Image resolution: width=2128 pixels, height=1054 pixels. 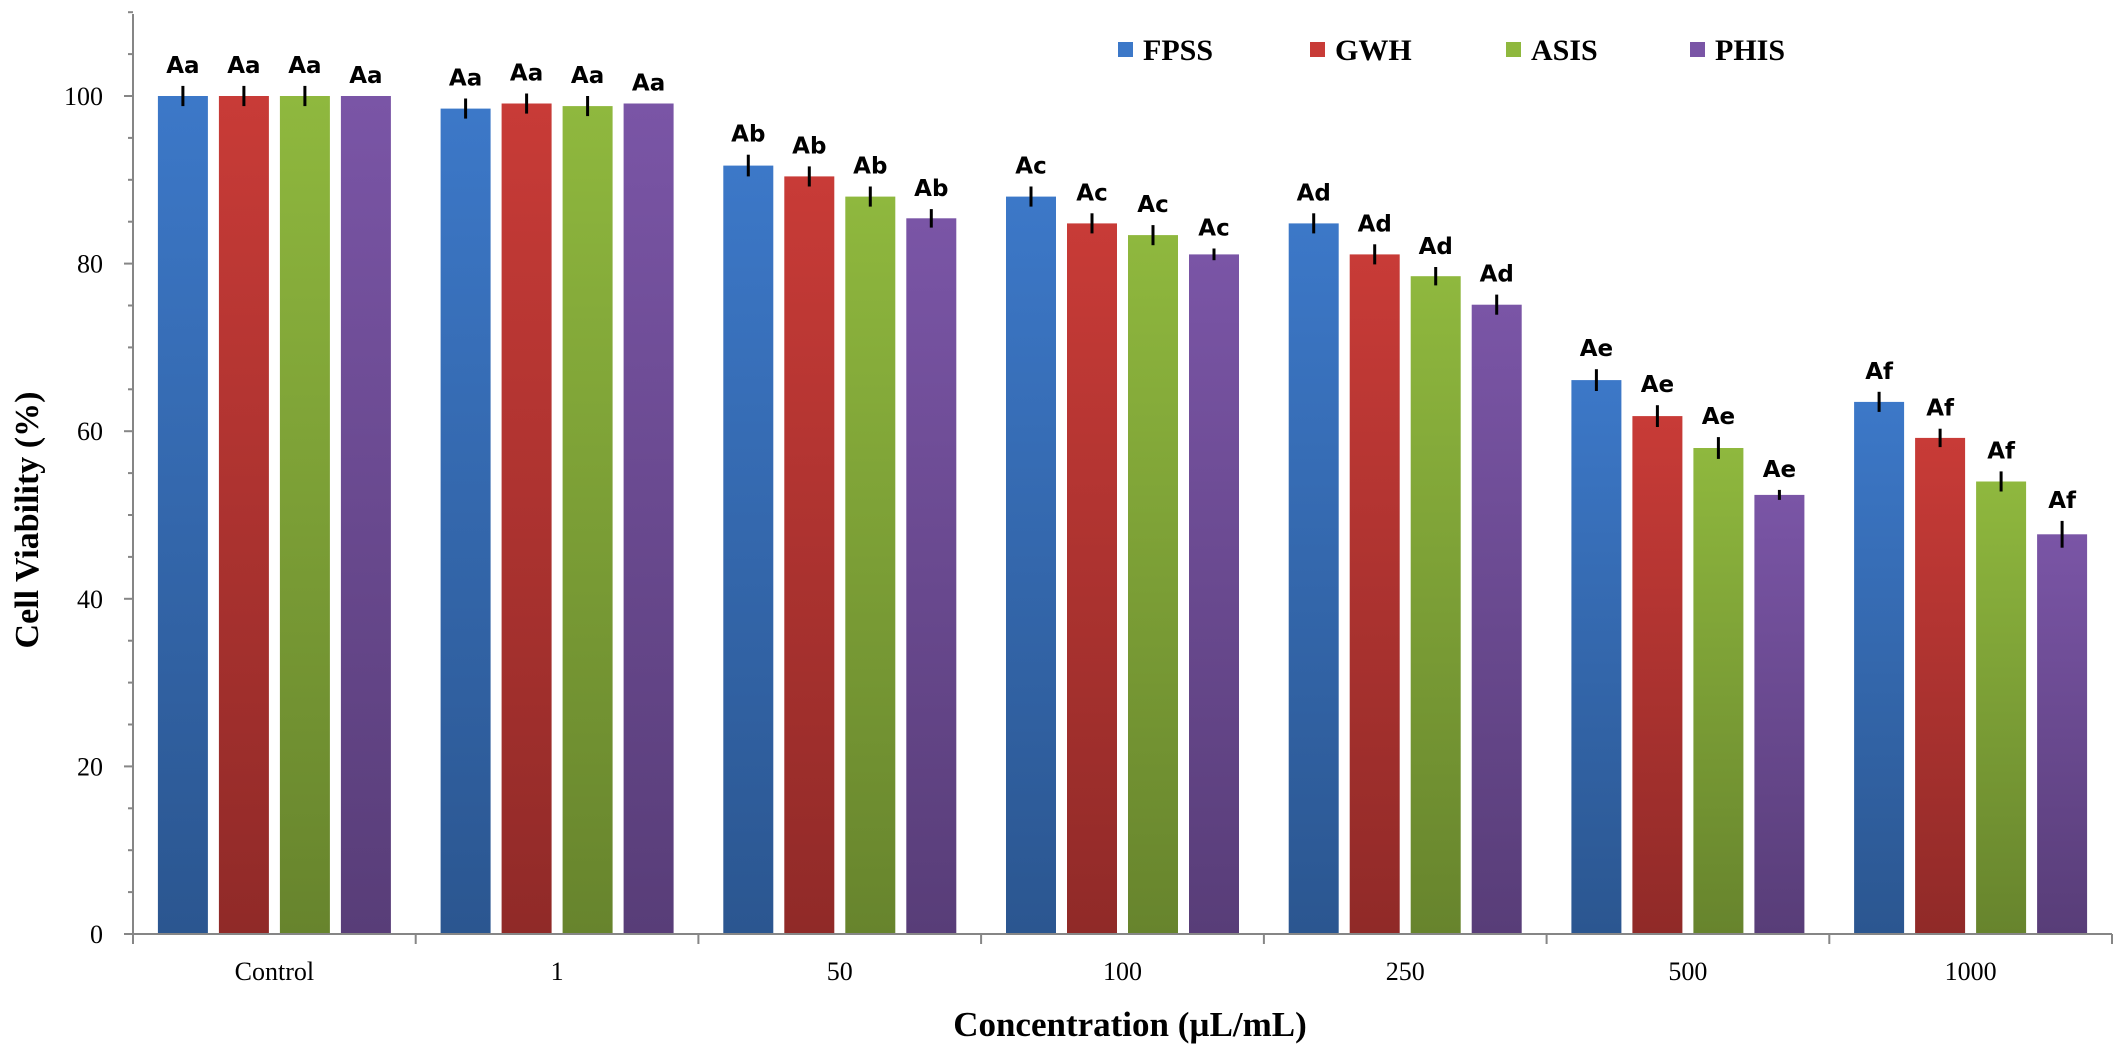 I want to click on x-axis-ticks: Control 1 50 100 250 500 1000, so click(x=1122, y=960).